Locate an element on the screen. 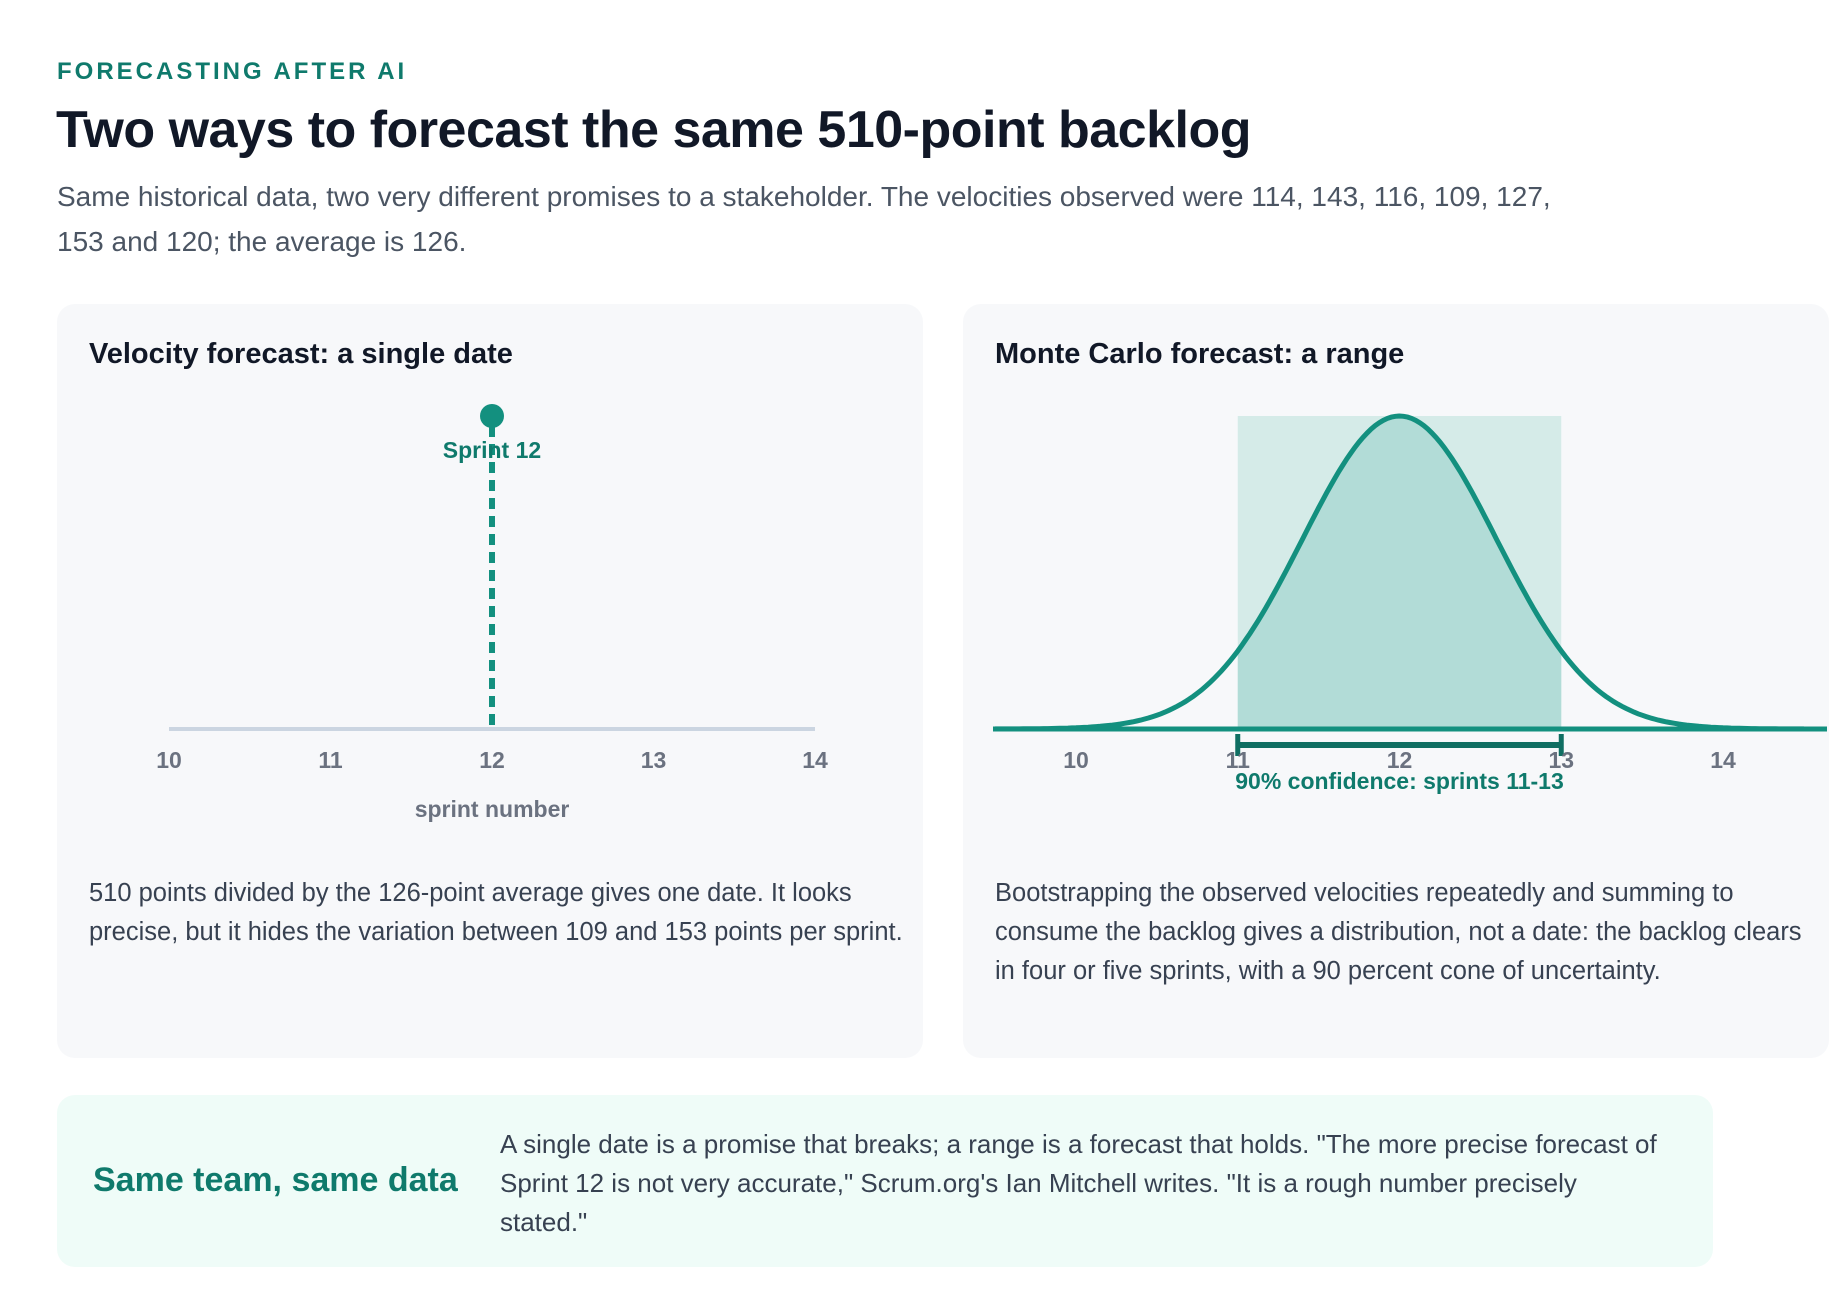 Image resolution: width=1840 pixels, height=1292 pixels. monte-carlo-chart: 10 11 12 13 14 90% confidence: sprints 11-13 is located at coordinates (1410, 603).